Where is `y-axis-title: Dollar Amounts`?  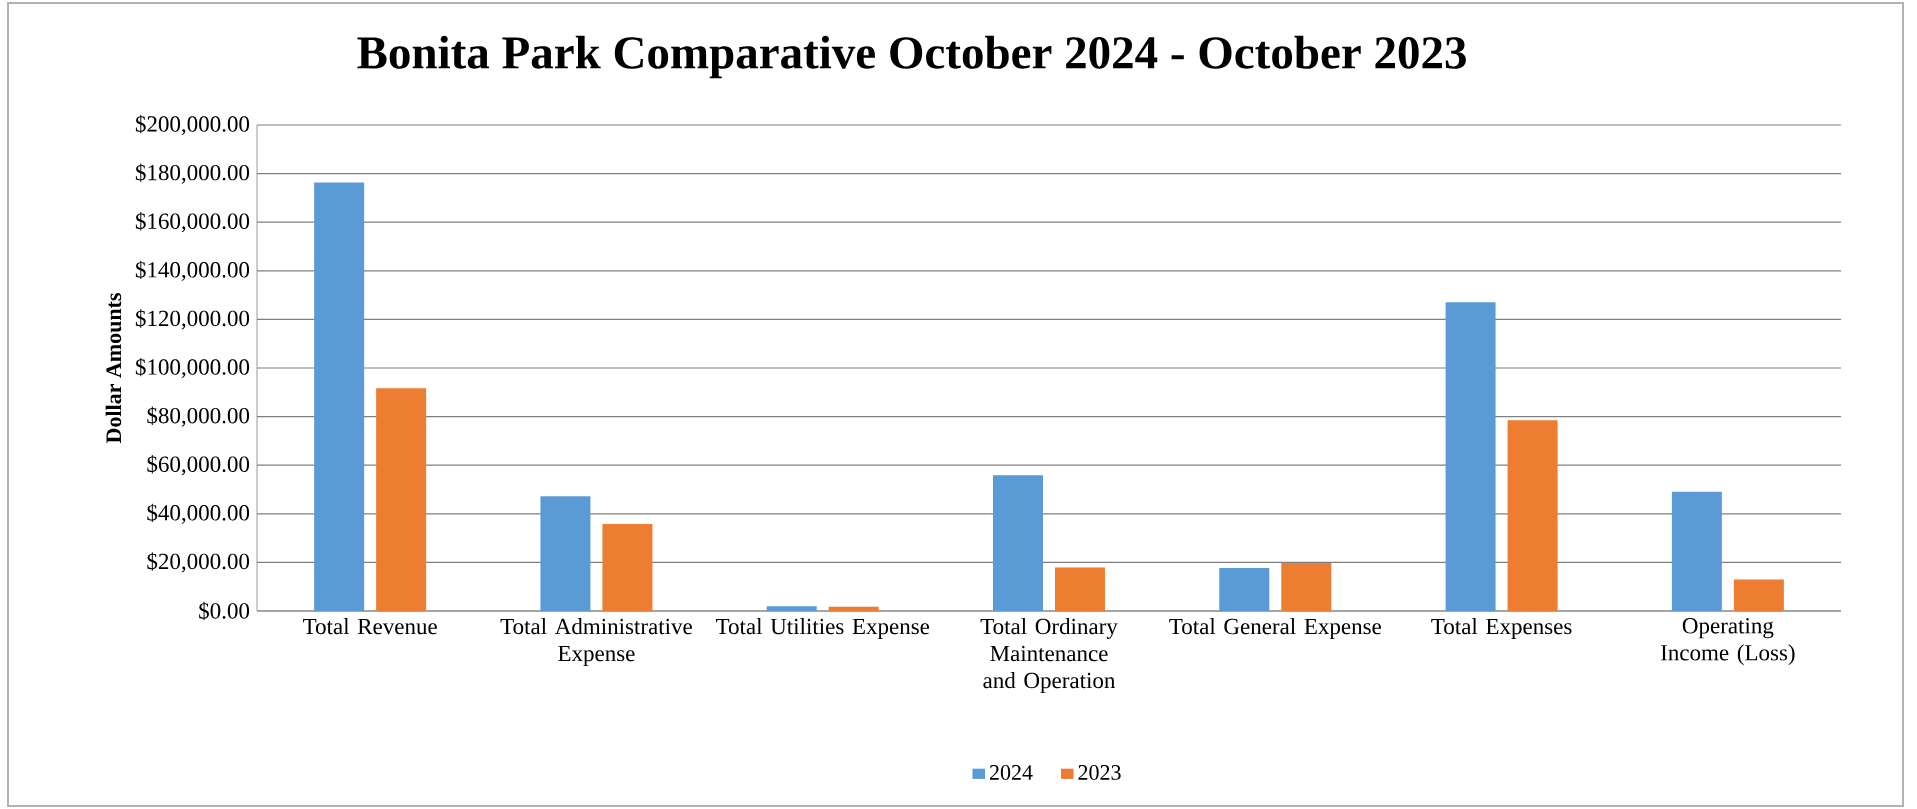
y-axis-title: Dollar Amounts is located at coordinates (113, 368).